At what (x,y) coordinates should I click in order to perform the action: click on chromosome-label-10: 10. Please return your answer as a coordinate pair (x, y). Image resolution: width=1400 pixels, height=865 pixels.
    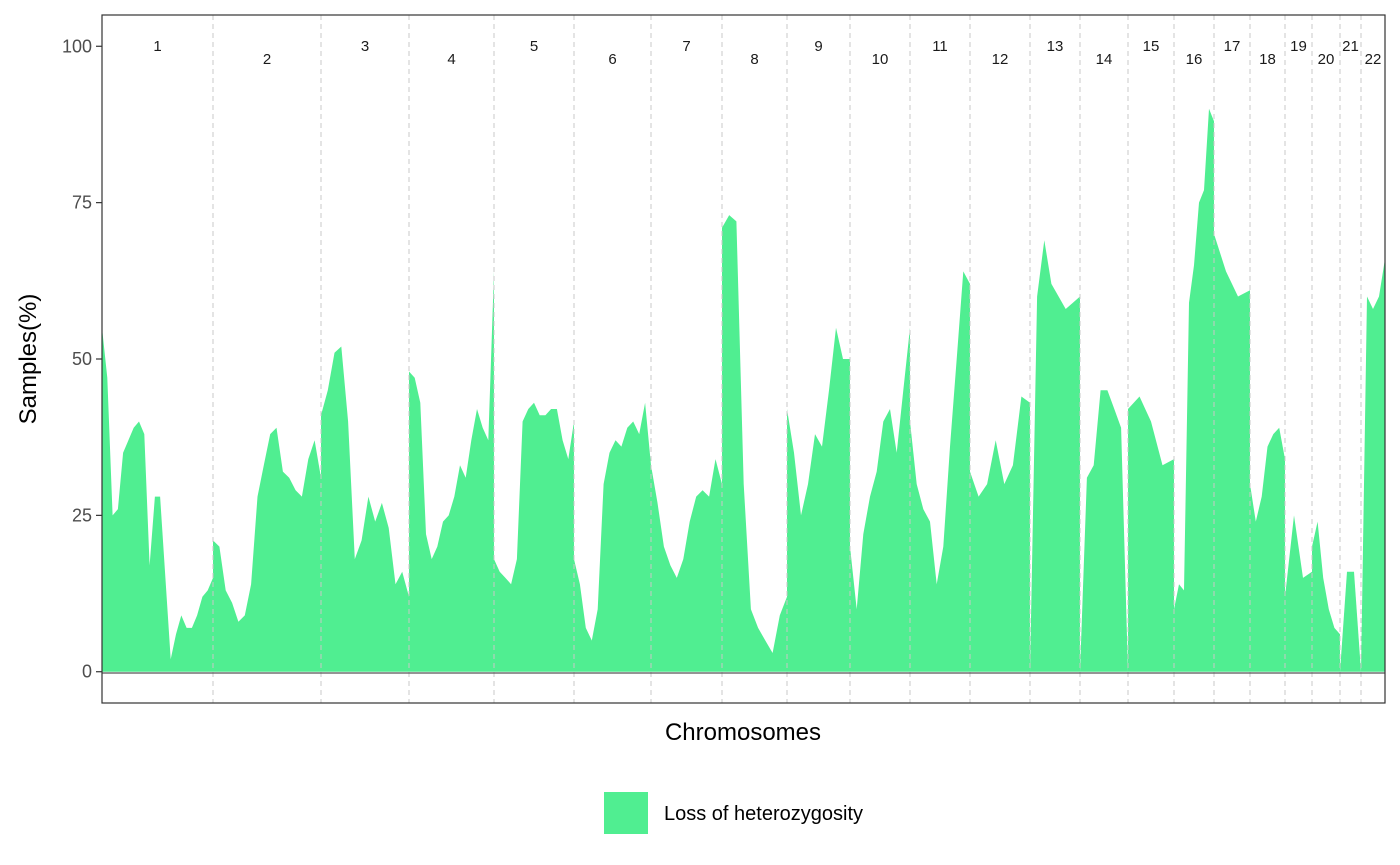
    Looking at the image, I should click on (880, 59).